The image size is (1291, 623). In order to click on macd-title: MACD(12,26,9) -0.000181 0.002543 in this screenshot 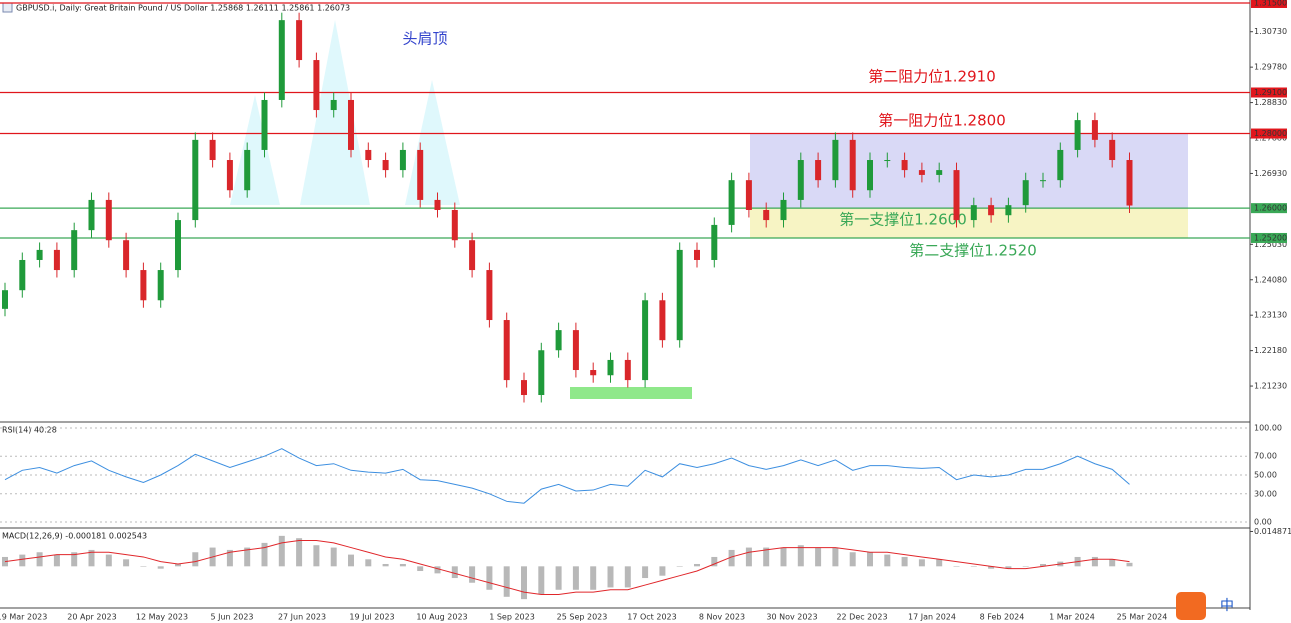, I will do `click(74, 536)`.